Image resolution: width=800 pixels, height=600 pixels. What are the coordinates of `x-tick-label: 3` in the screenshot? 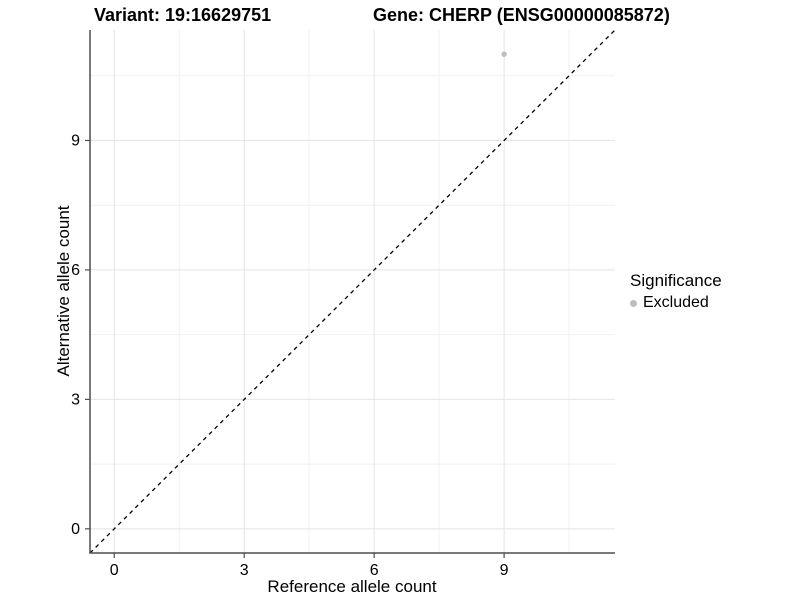 It's located at (244, 570).